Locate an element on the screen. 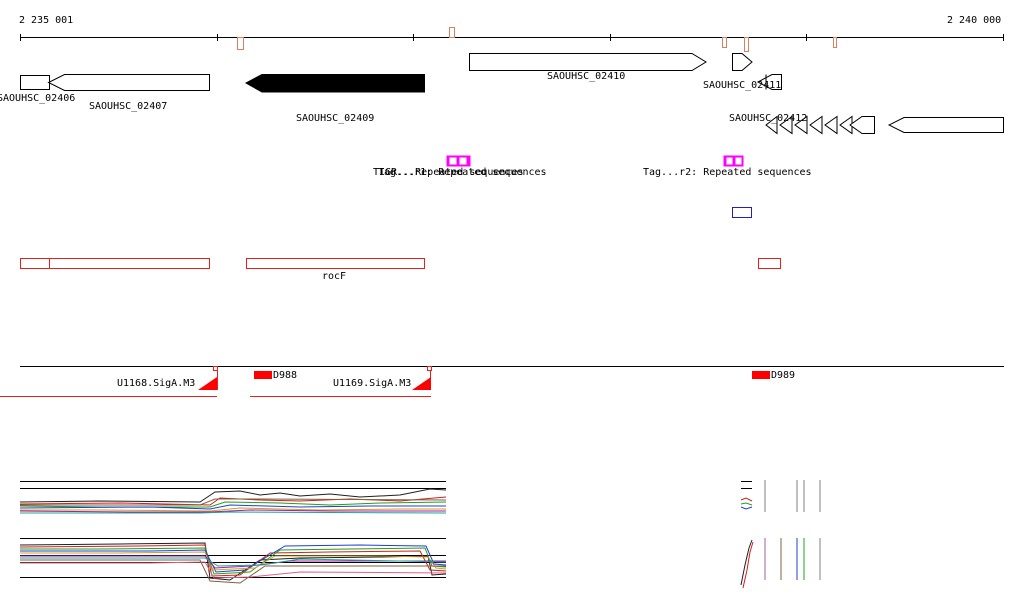 This screenshot has height=611, width=1024. coordinate-ruler: 2 235 001 2 240 000 is located at coordinates (511, 33).